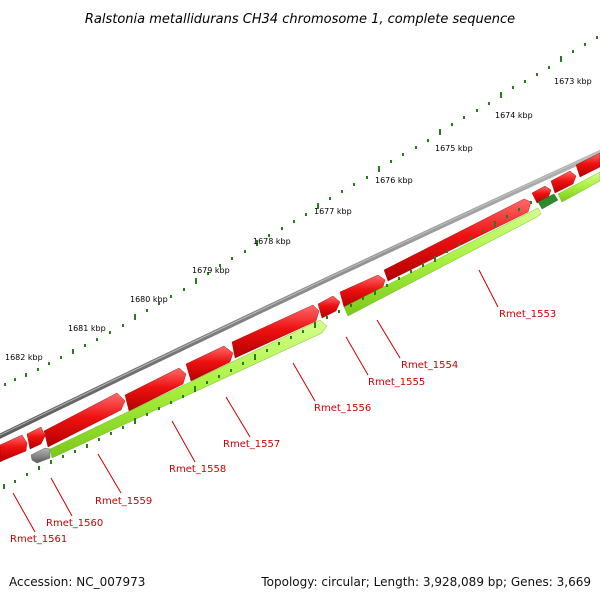  Describe the element at coordinates (38, 539) in the screenshot. I see `gene-label: Rmet_1561` at that location.